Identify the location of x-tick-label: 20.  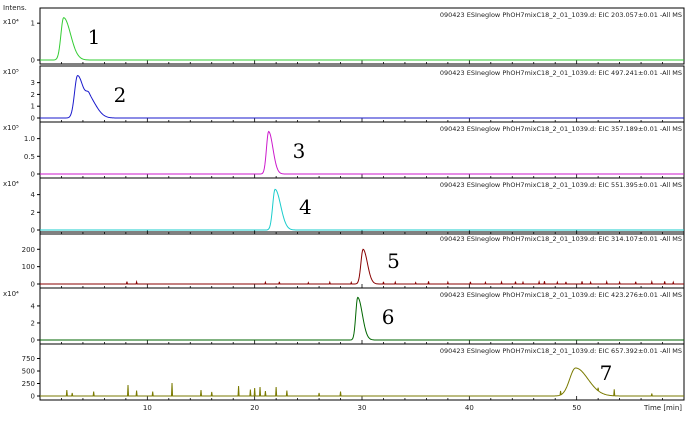
(254, 408).